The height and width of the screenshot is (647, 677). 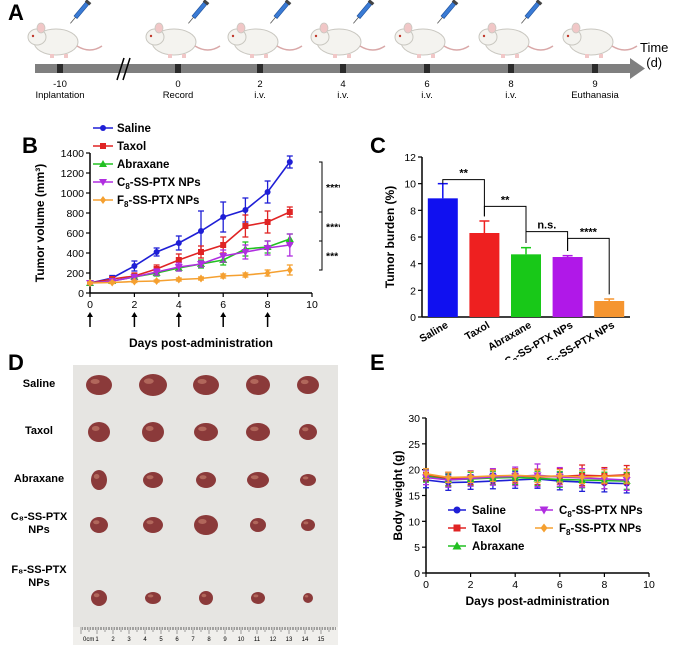 What do you see at coordinates (145, 640) in the screenshot?
I see `ruler-number: 4` at bounding box center [145, 640].